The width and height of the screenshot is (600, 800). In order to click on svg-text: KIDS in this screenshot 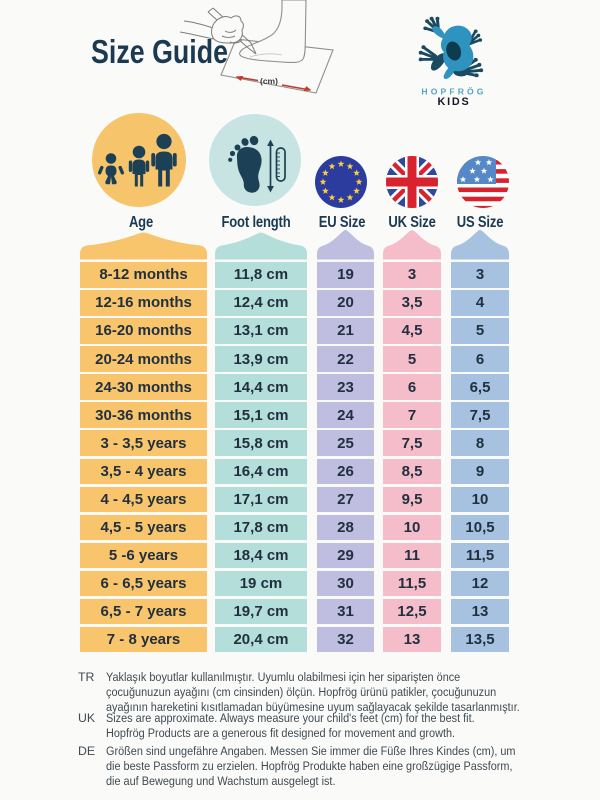, I will do `click(454, 102)`.